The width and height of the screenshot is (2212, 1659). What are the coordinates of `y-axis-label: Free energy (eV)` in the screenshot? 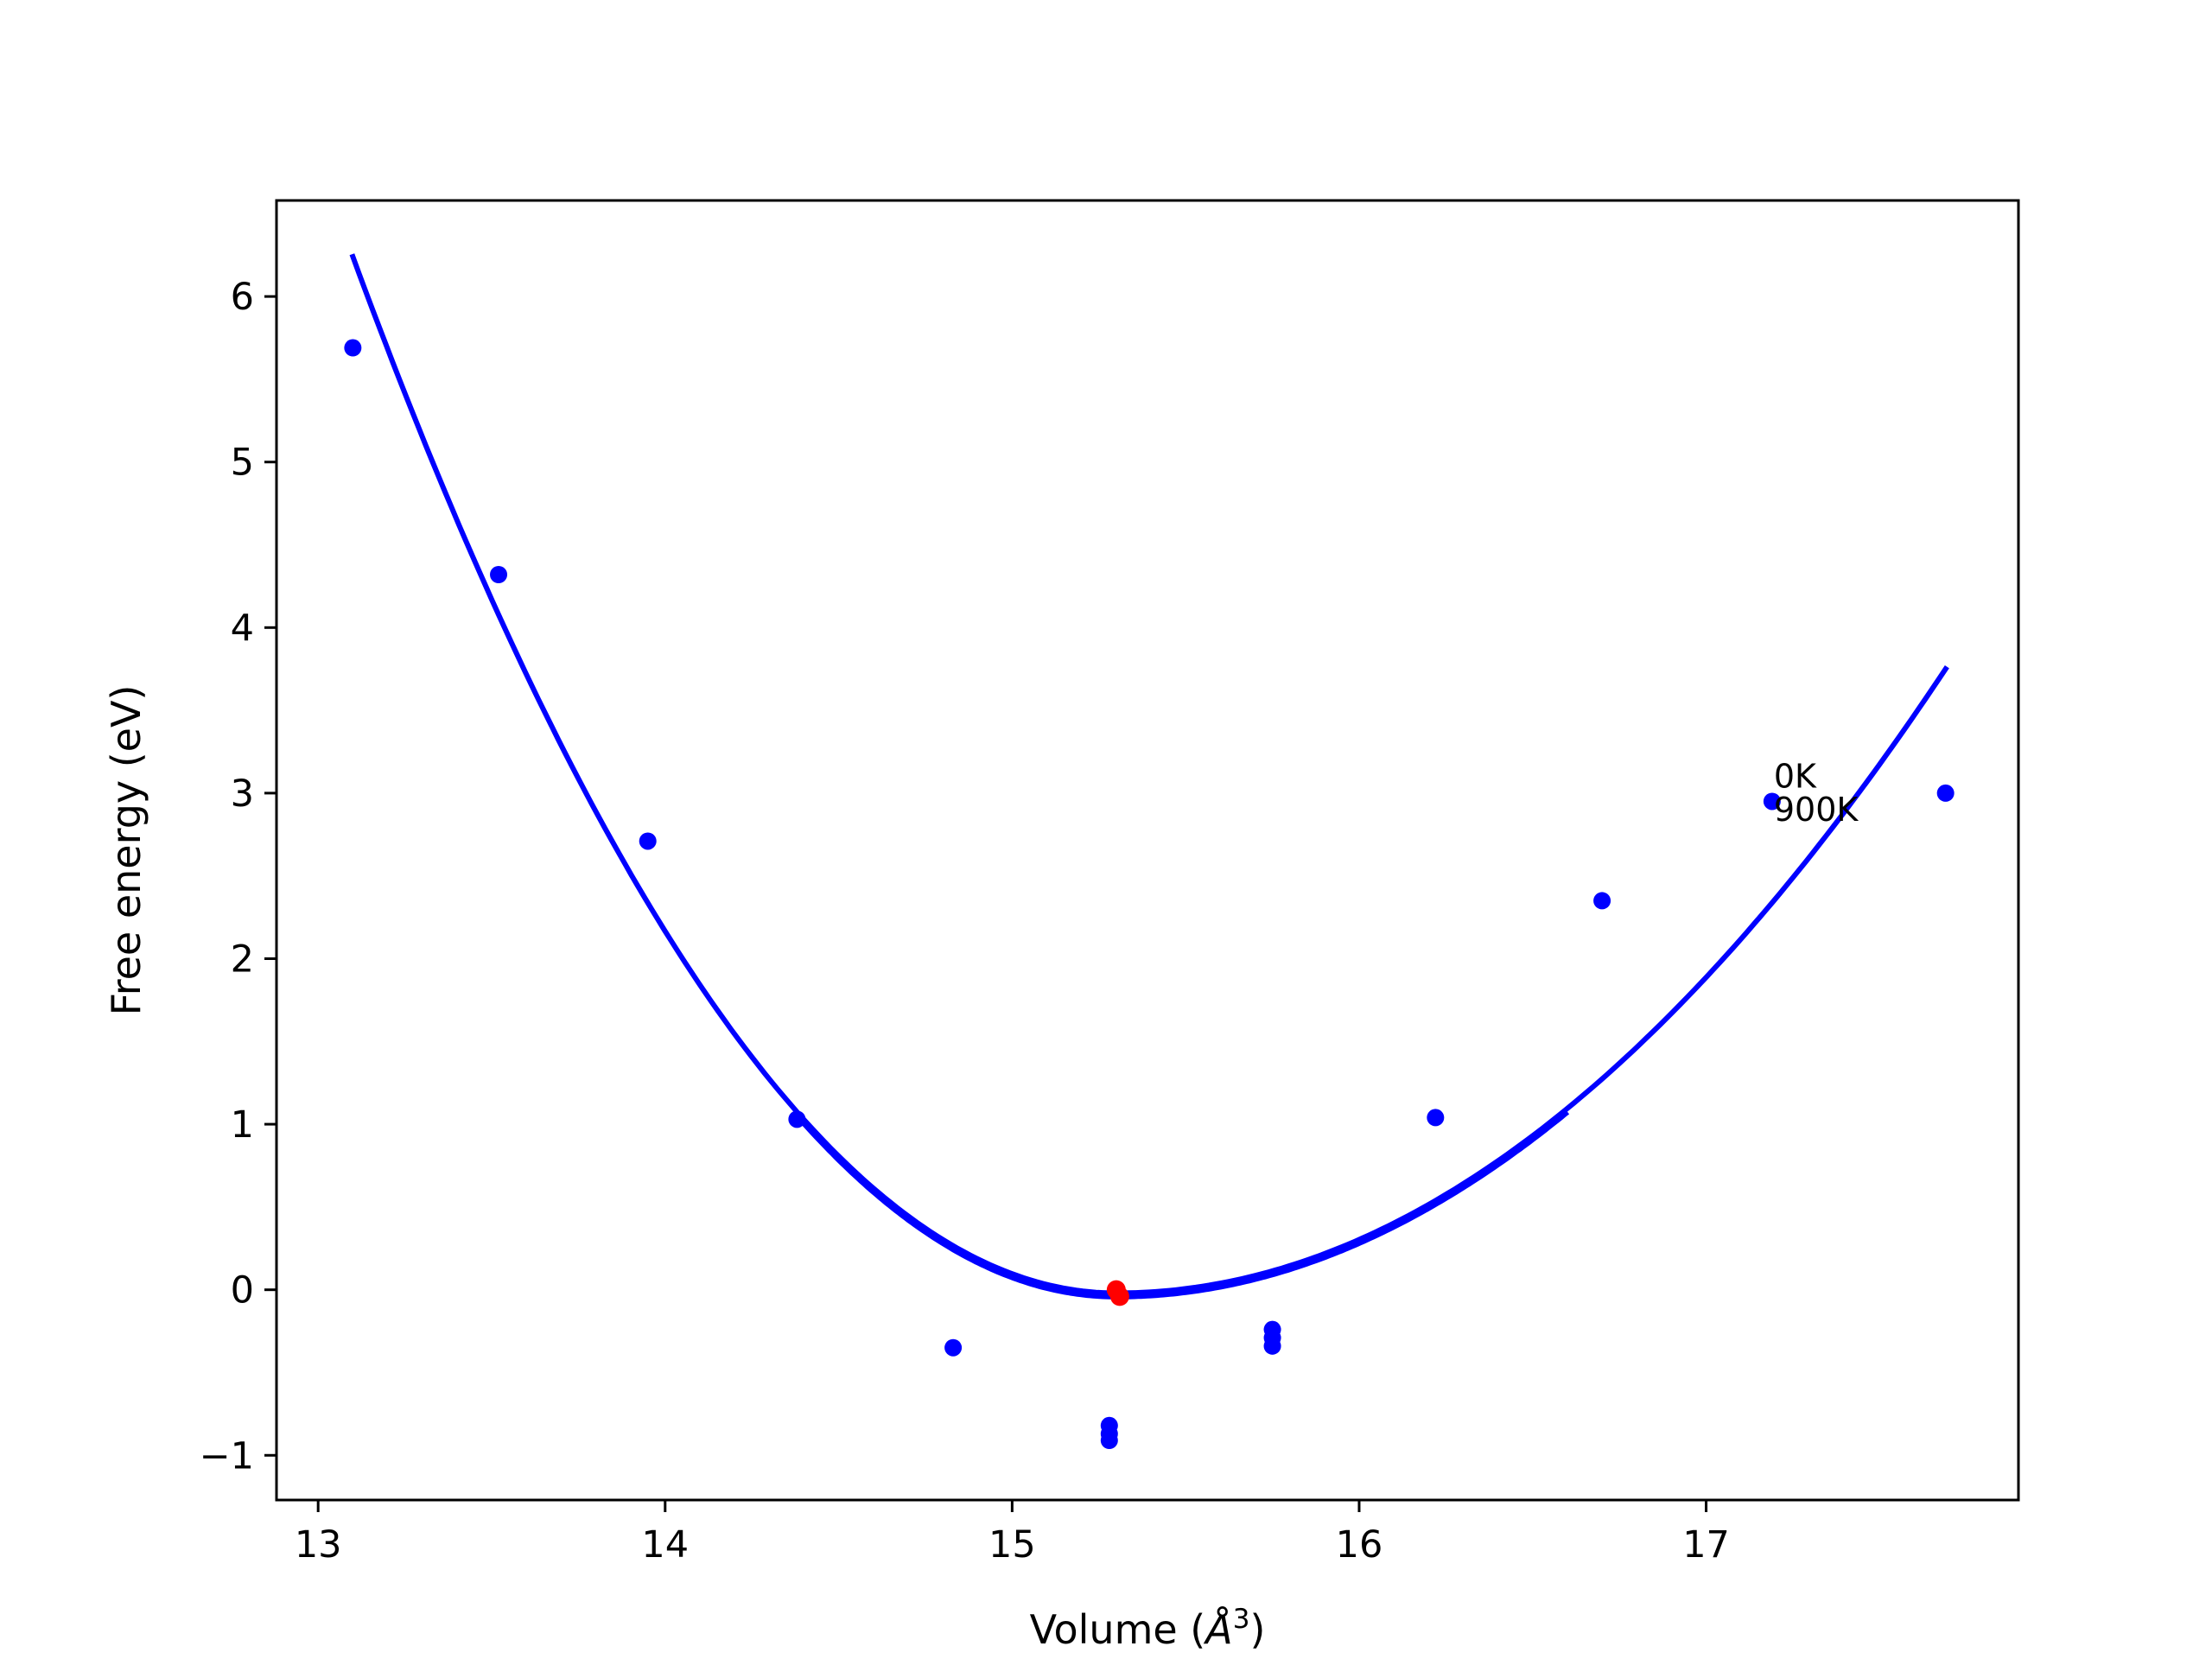 It's located at (126, 850).